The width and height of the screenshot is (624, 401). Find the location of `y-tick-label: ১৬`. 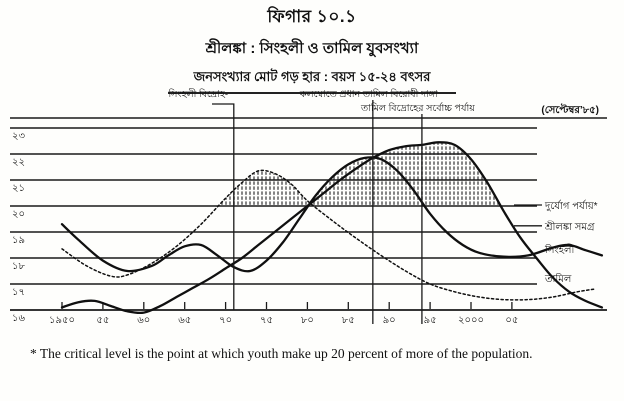

y-tick-label: ১৬ is located at coordinates (18, 318).